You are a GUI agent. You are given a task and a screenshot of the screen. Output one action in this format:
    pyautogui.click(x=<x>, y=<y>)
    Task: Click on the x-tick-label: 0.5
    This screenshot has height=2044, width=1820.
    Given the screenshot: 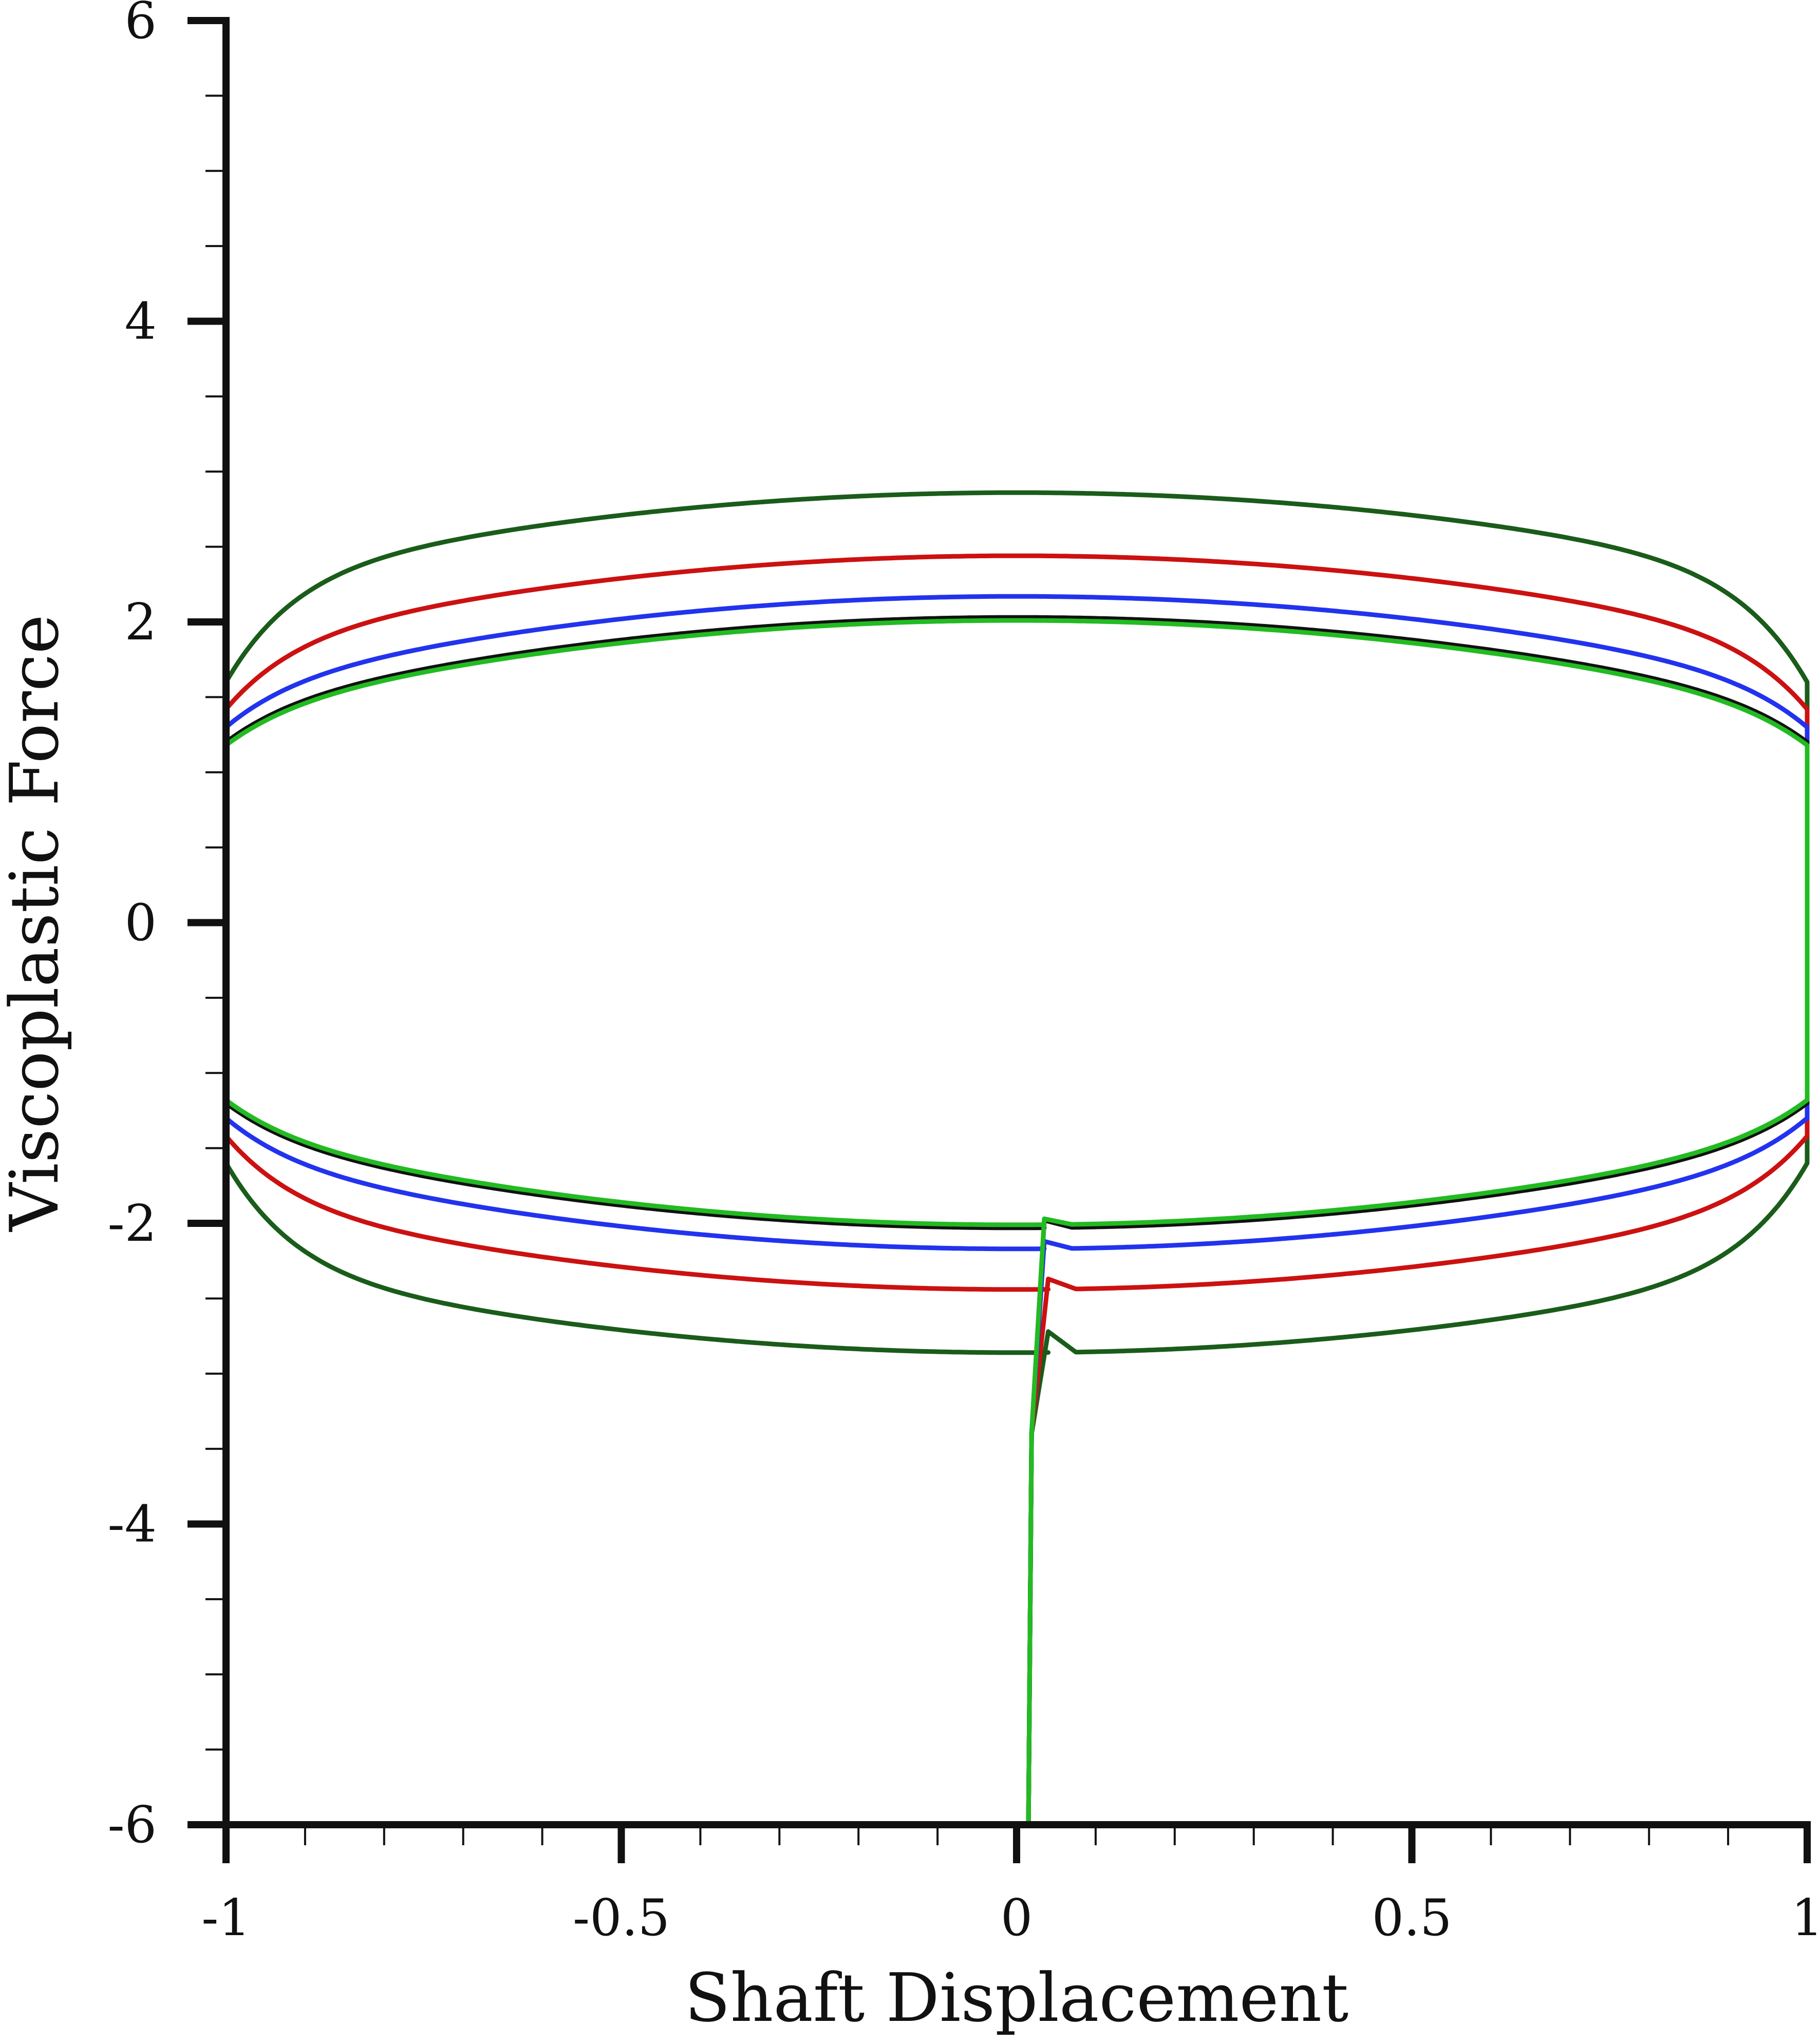 What is the action you would take?
    pyautogui.click(x=1412, y=1918)
    